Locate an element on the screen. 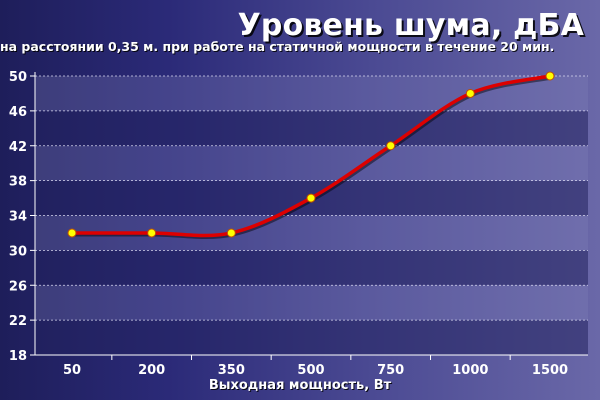 The image size is (600, 400). y-tick-label: 38 is located at coordinates (18, 182).